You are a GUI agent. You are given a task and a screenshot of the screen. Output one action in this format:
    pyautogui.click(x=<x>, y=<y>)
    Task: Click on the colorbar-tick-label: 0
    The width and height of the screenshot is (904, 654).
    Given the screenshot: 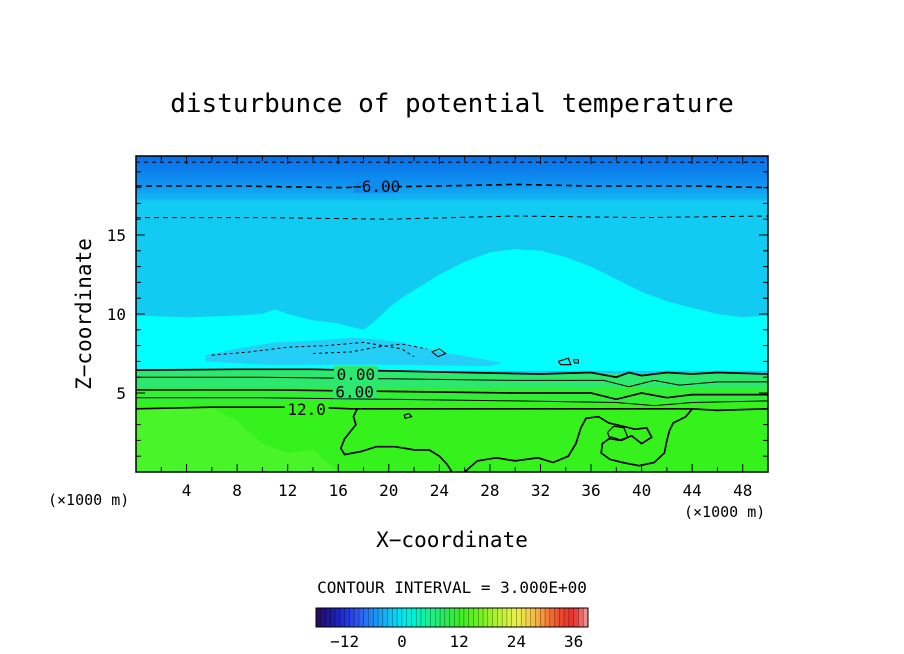 What is the action you would take?
    pyautogui.click(x=402, y=641)
    